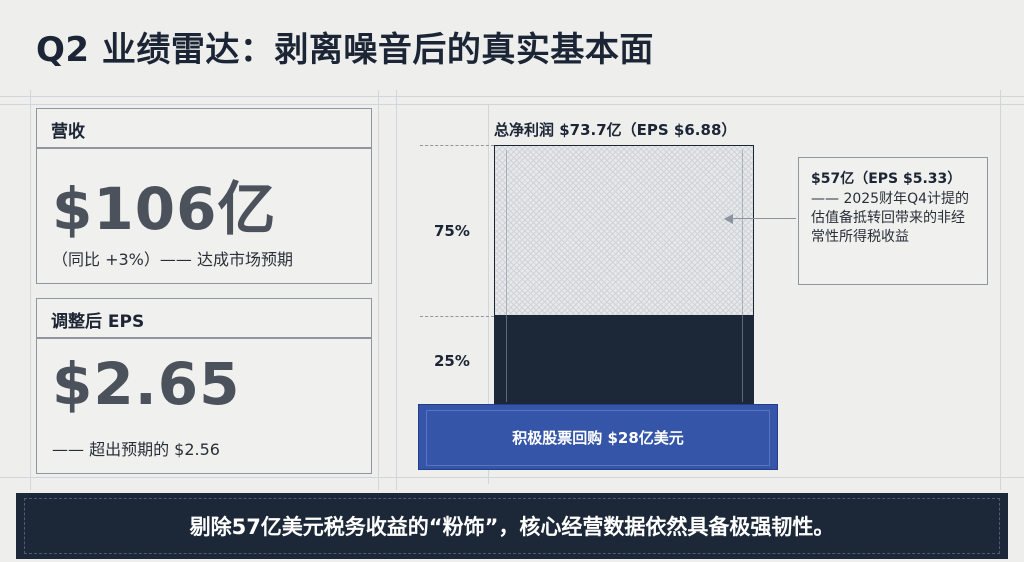  I want to click on revenue-card, so click(204, 216).